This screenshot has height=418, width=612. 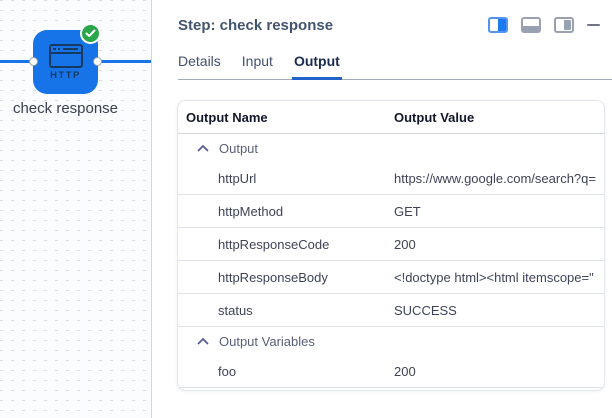 What do you see at coordinates (199, 61) in the screenshot?
I see `tab-details: Details` at bounding box center [199, 61].